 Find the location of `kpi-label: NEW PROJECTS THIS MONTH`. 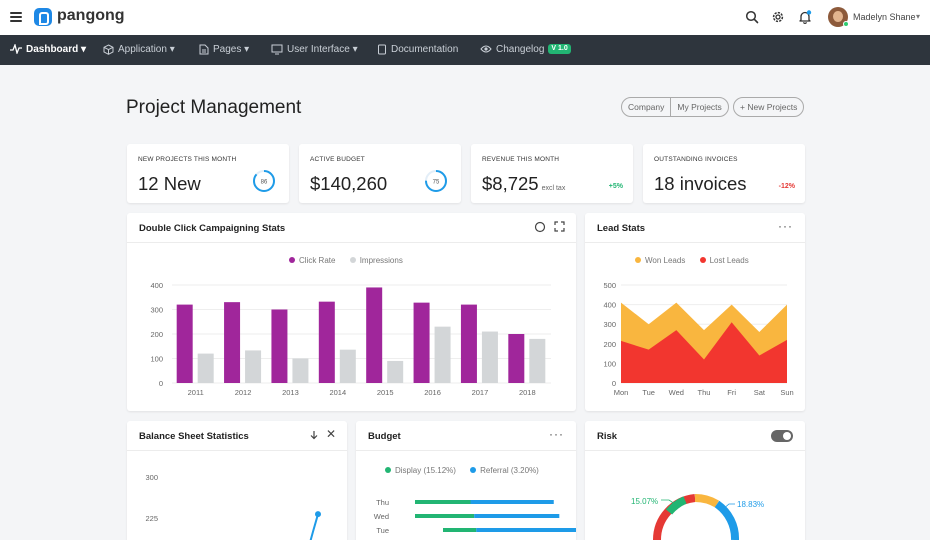

kpi-label: NEW PROJECTS THIS MONTH is located at coordinates (187, 159).